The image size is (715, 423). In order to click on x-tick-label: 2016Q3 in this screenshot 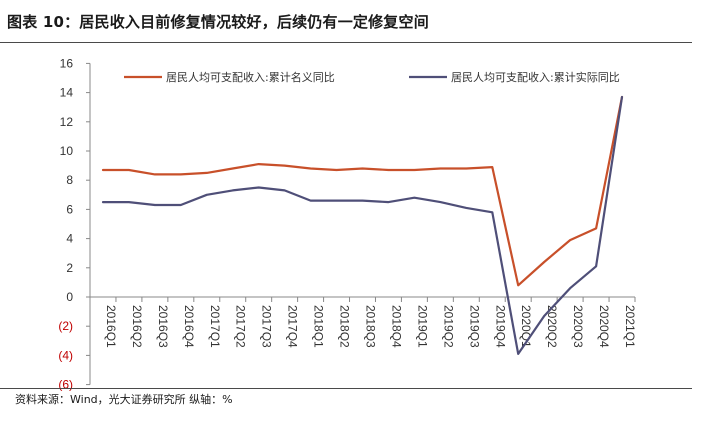, I will do `click(163, 326)`.